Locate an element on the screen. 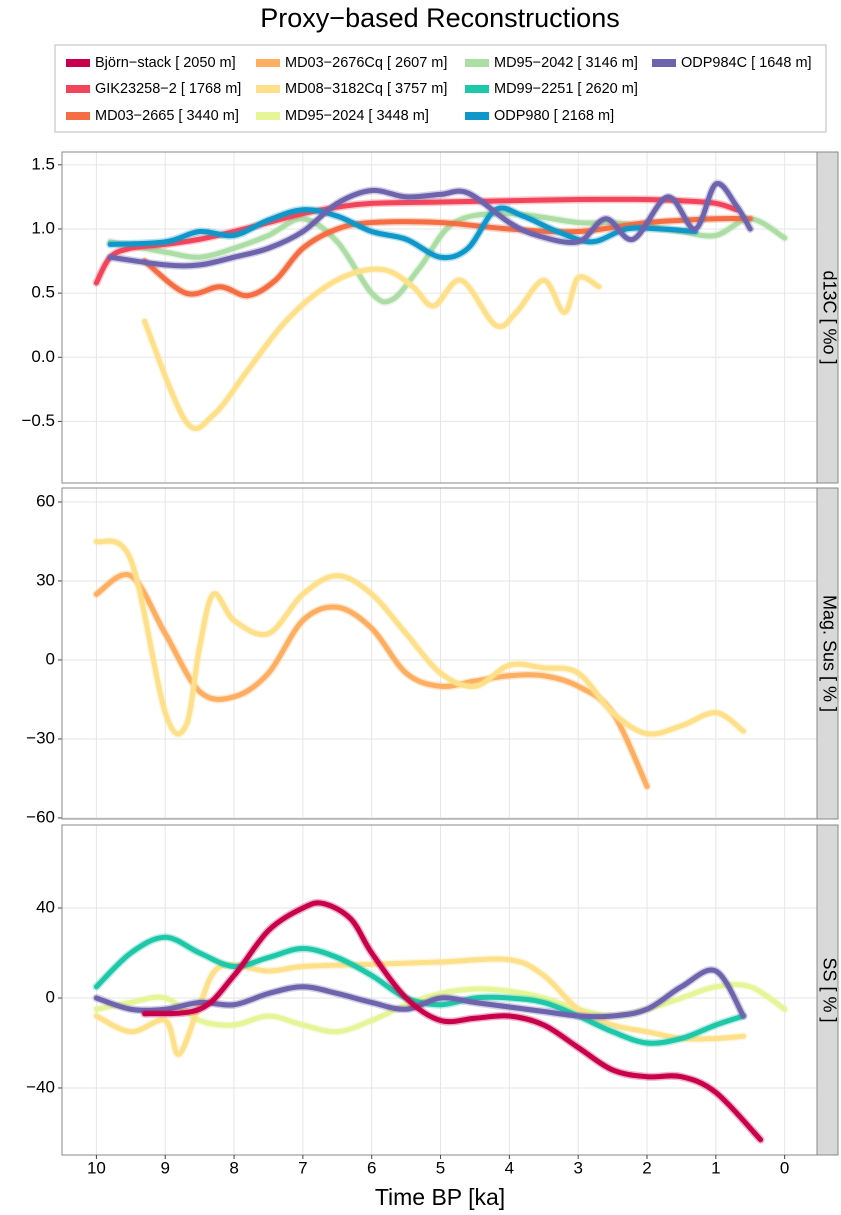 This screenshot has height=1215, width=841. chart-title: Proxy−based Reconstructions is located at coordinates (439, 18).